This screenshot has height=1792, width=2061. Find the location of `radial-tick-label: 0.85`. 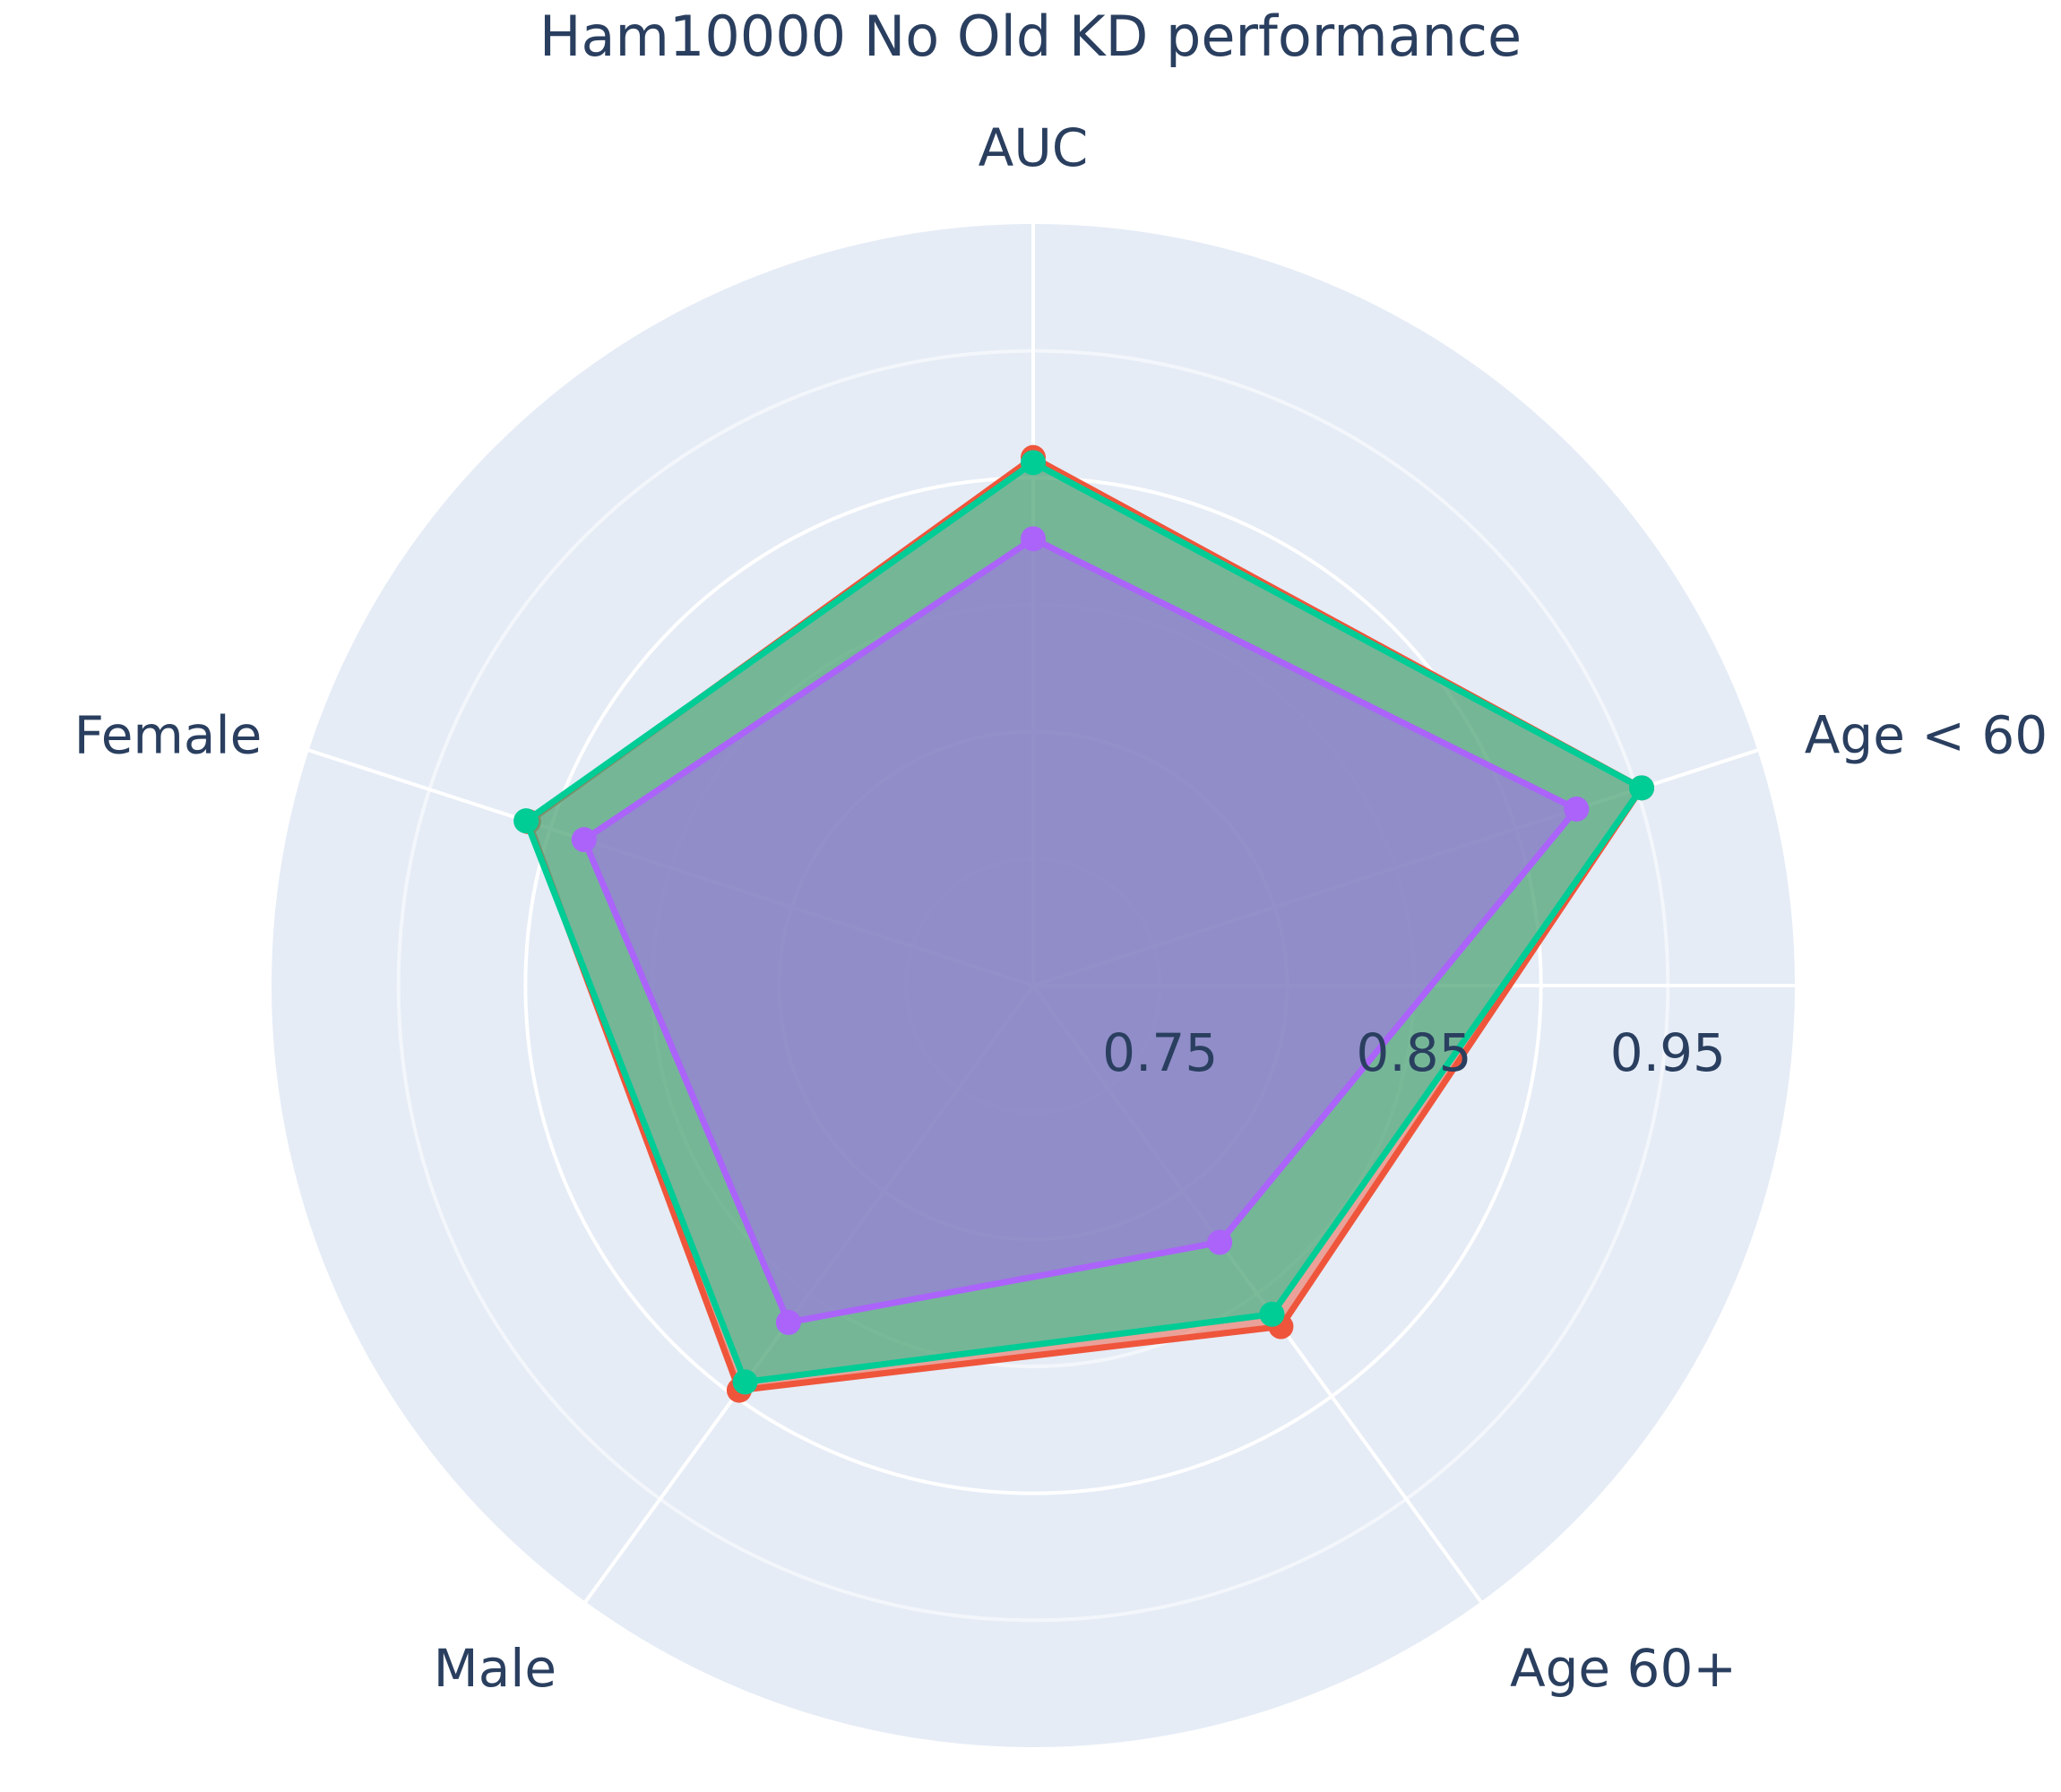

radial-tick-label: 0.85 is located at coordinates (1413, 1052).